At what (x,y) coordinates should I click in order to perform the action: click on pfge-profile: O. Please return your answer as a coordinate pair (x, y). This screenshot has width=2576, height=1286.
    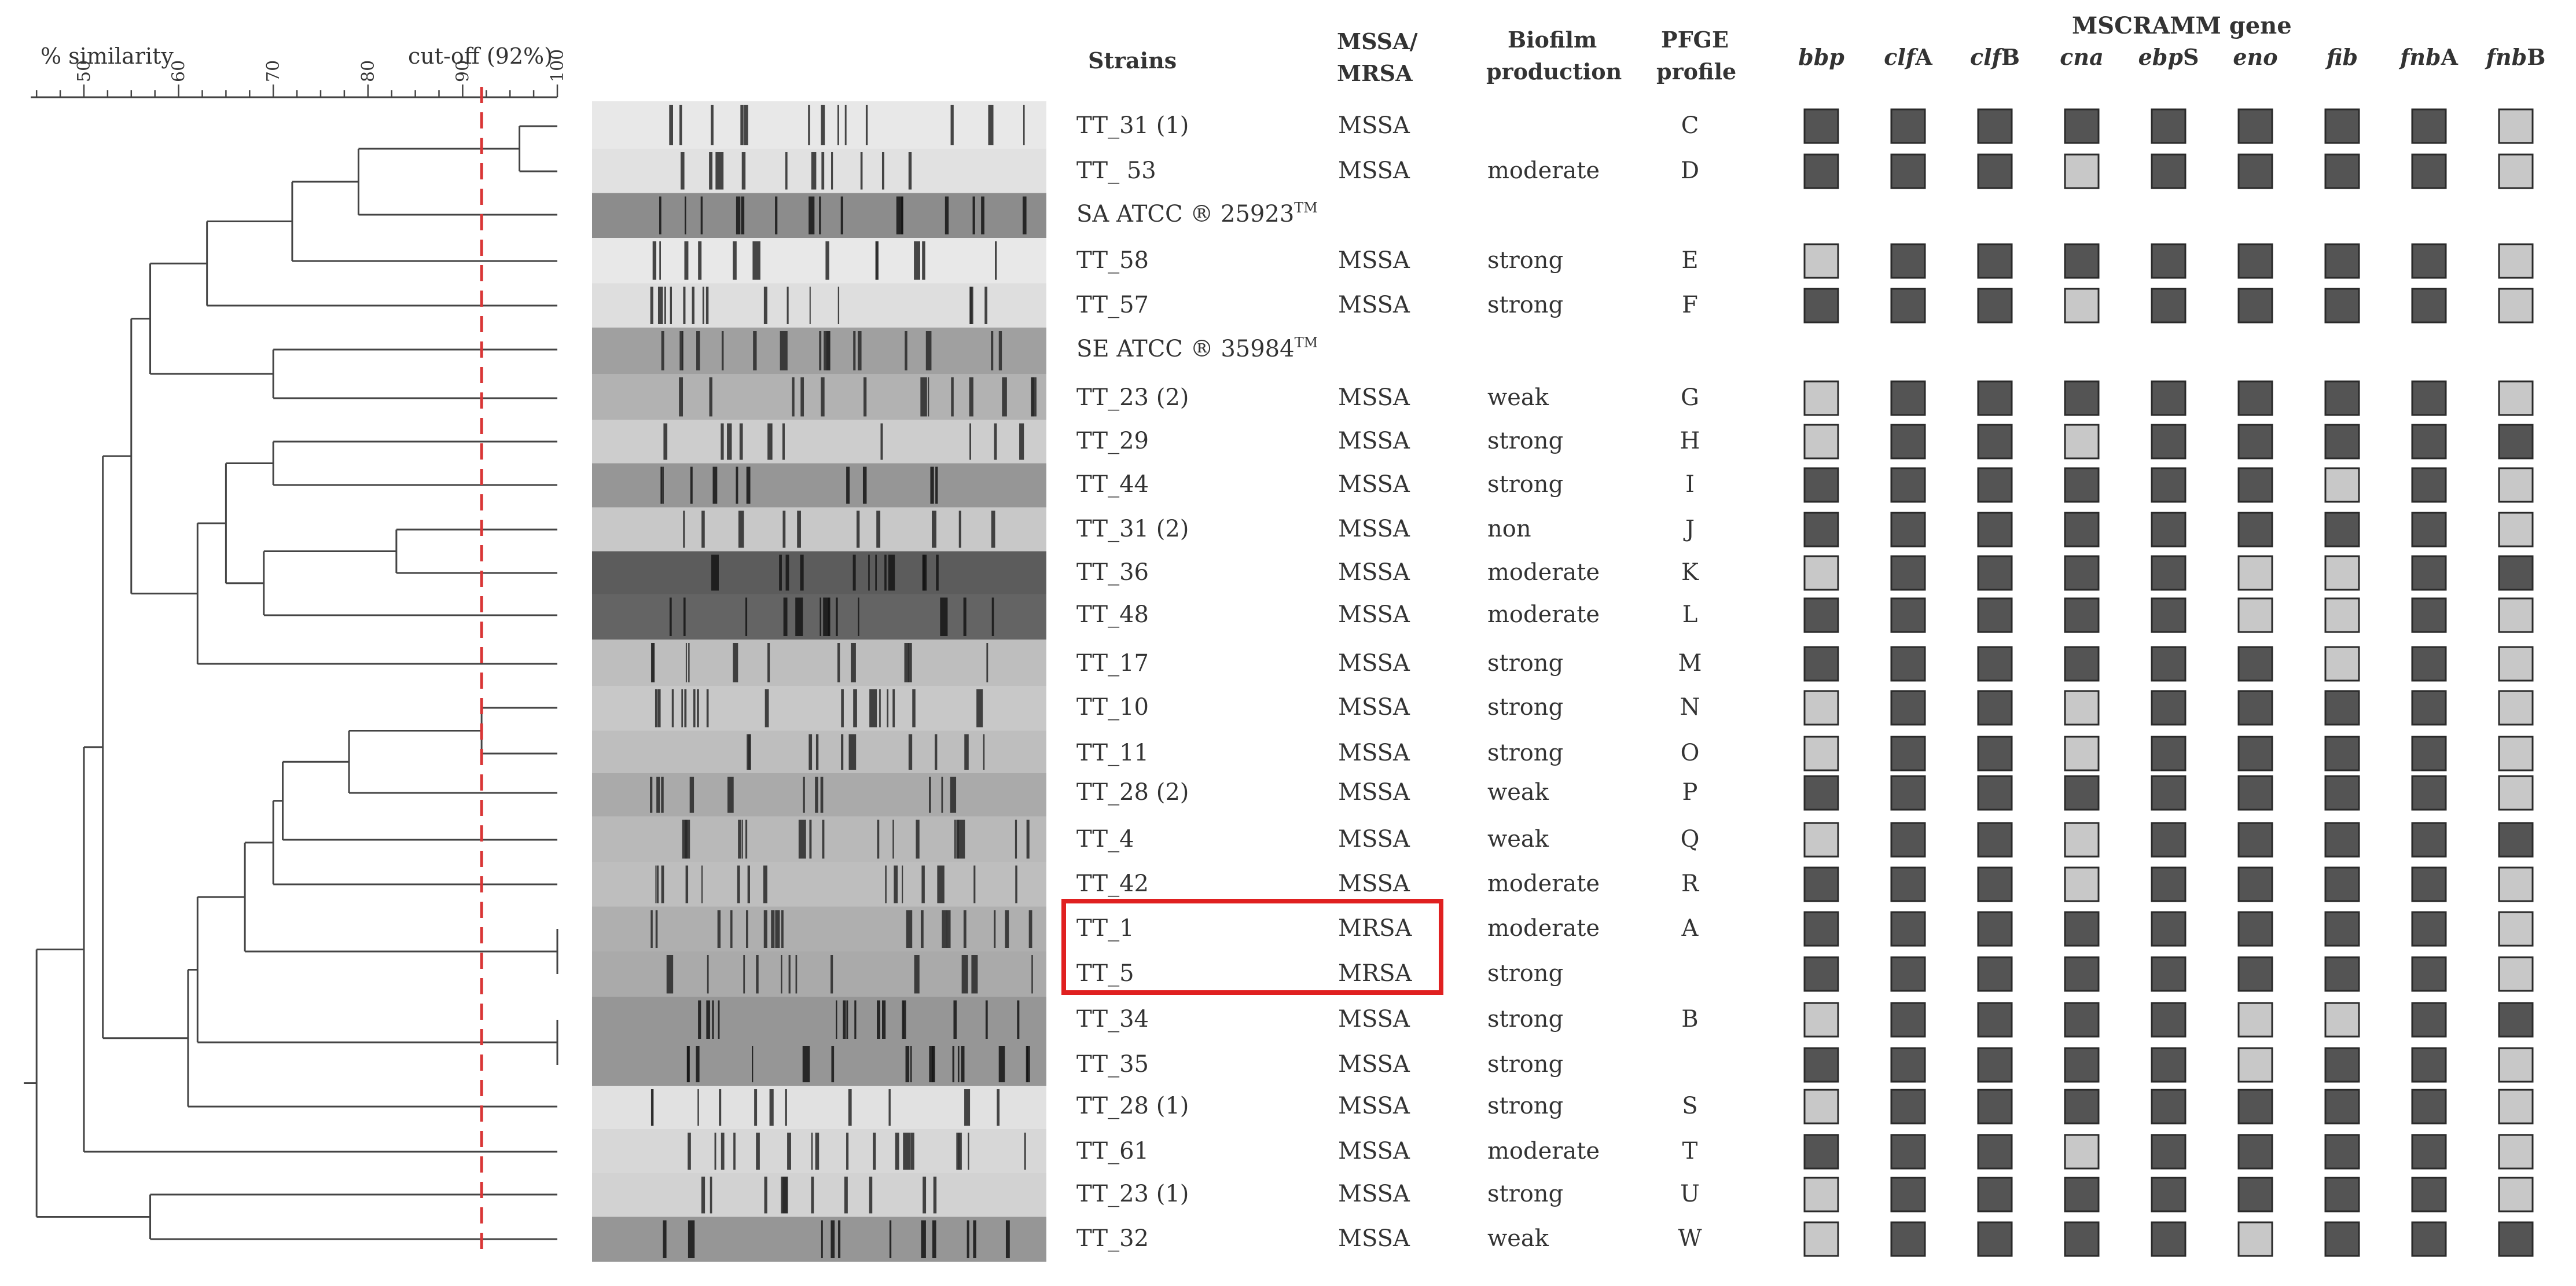
    Looking at the image, I should click on (1690, 753).